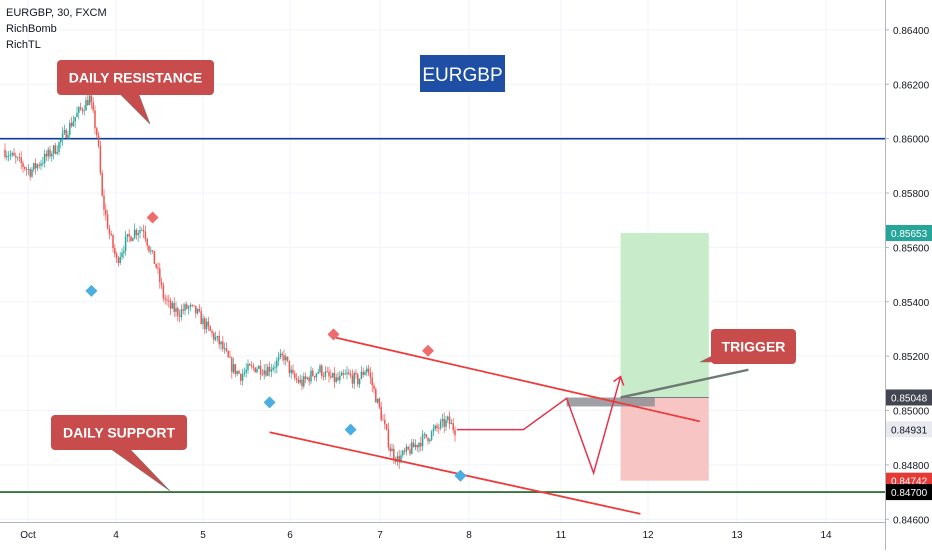 This screenshot has height=555, width=932. Describe the element at coordinates (56, 13) in the screenshot. I see `symbol-legend: EURGBP, 30, FXCM` at that location.